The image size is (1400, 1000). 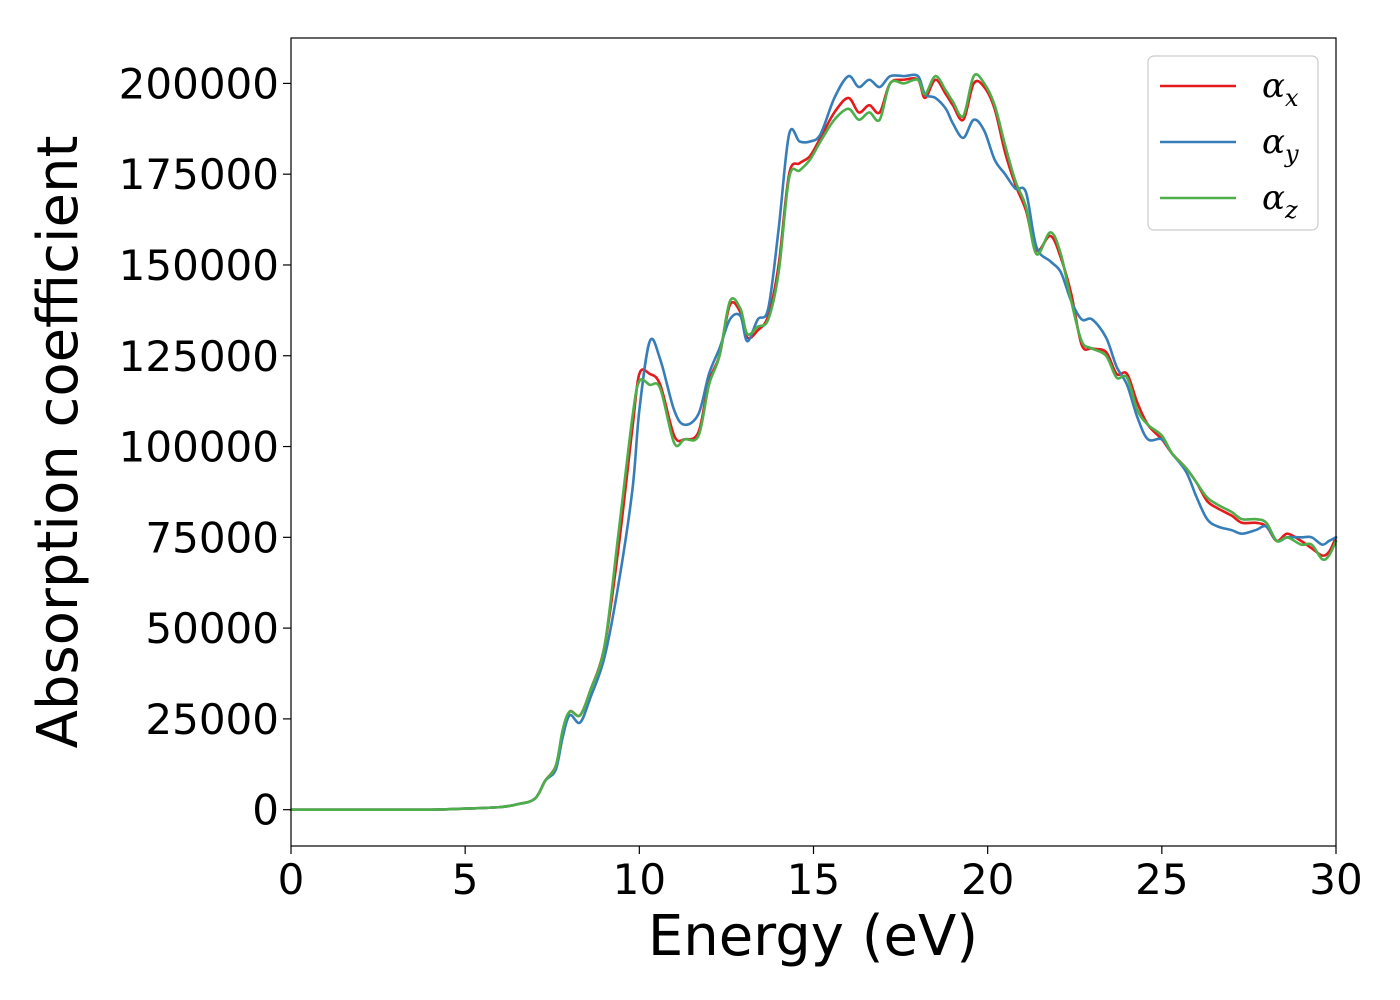 I want to click on y-tick-label: 150000, so click(x=199, y=265).